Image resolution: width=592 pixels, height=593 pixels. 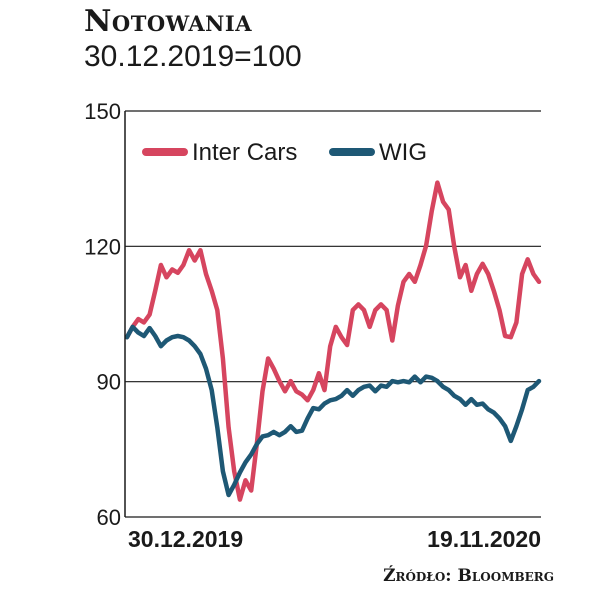 What do you see at coordinates (334, 539) in the screenshot?
I see `x-tick-labels: 30.12.2019 19.11.2020` at bounding box center [334, 539].